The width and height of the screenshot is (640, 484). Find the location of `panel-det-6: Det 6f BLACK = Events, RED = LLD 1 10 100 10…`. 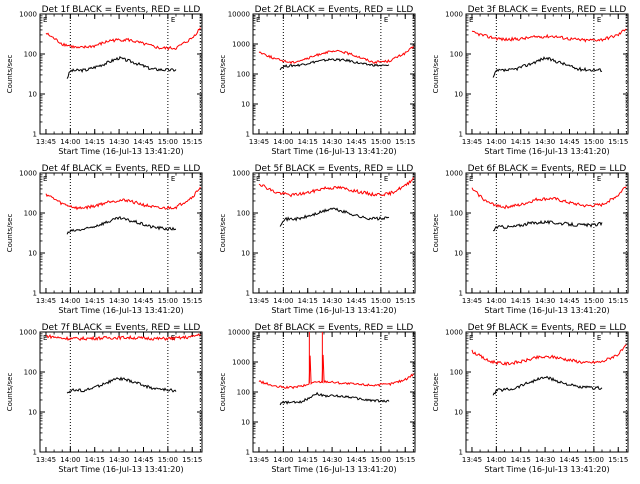

panel-det-6: Det 6f BLACK = Events, RED = LLD 1 10 100 10… is located at coordinates (530, 239).